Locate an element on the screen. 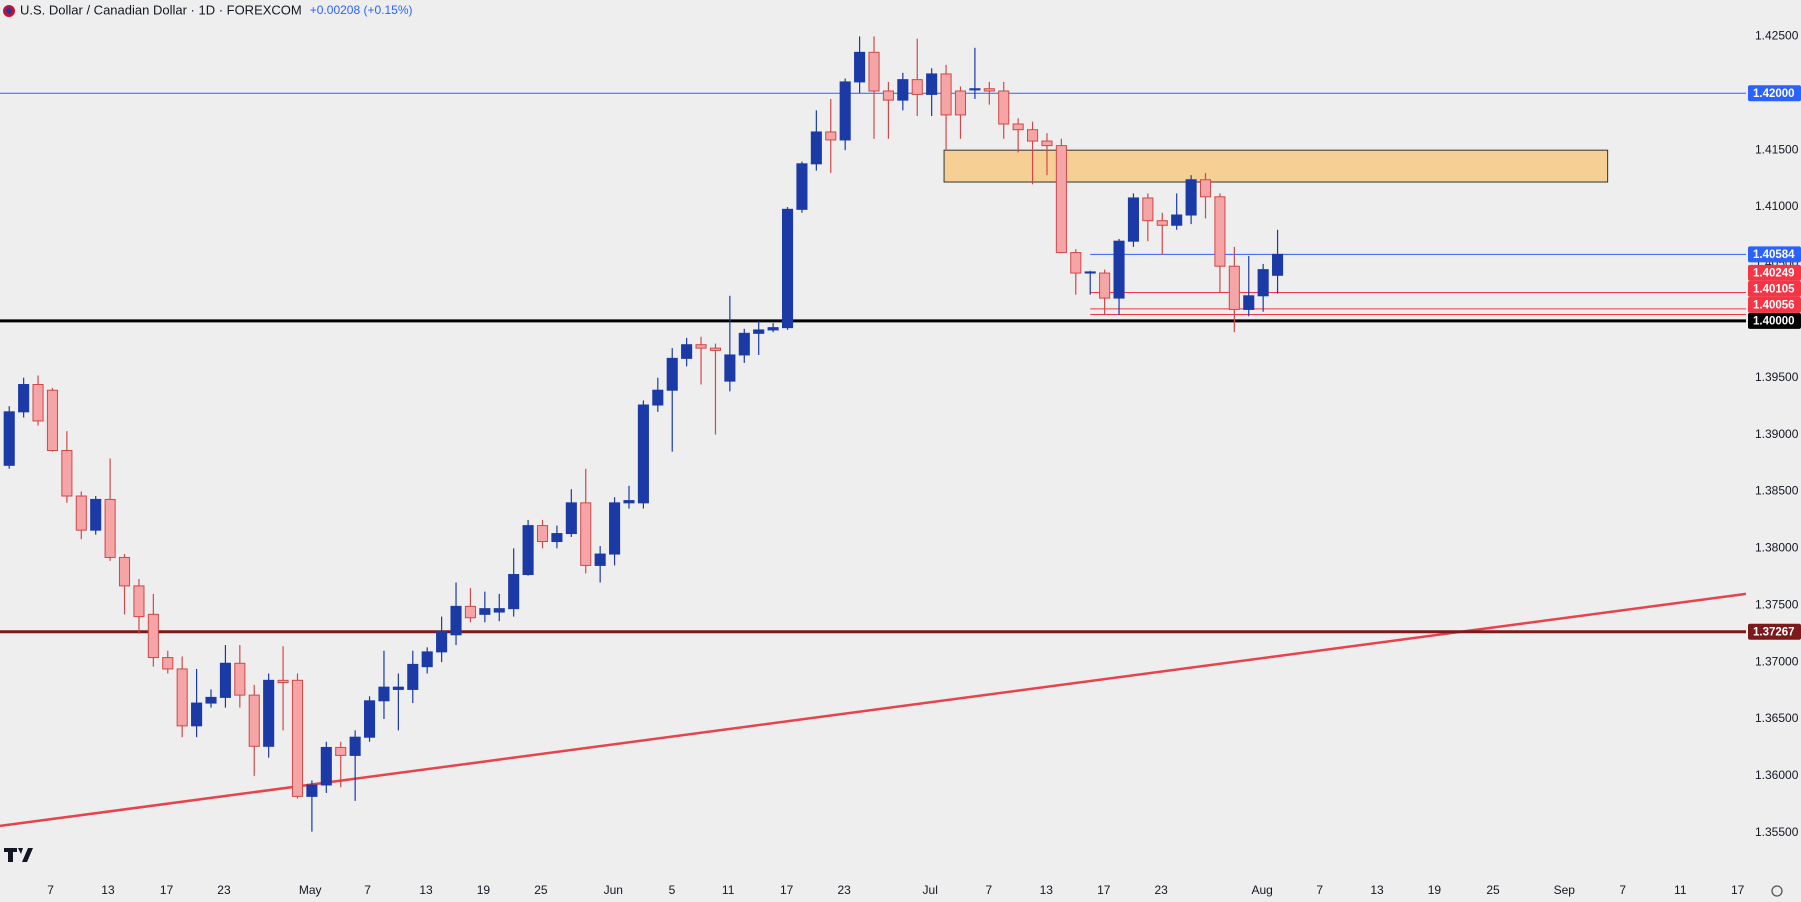 This screenshot has width=1801, height=902. price-label: 1.40056 is located at coordinates (1774, 305).